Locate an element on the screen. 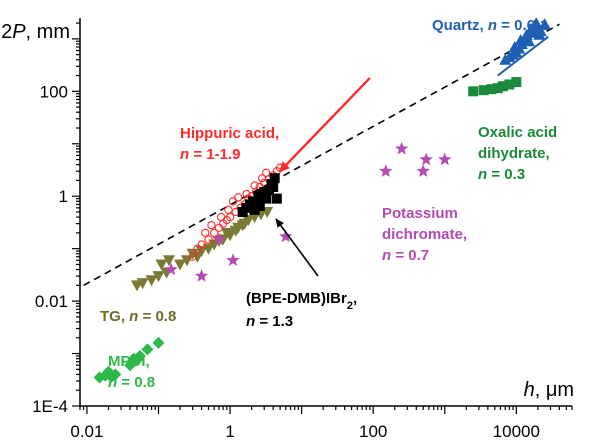  mpdi-annotation-text: MPDI, is located at coordinates (129, 361).